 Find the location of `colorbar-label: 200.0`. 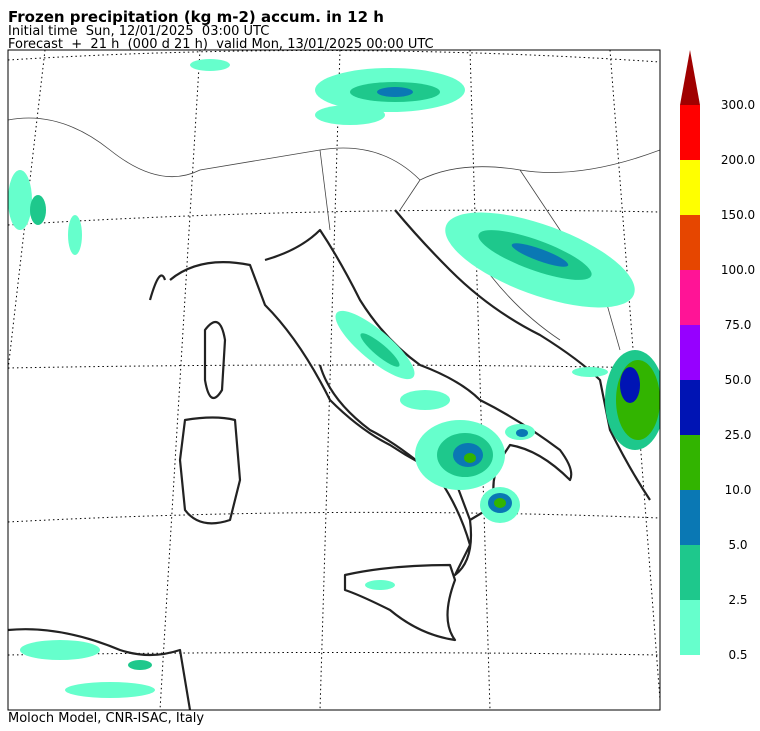

colorbar-label: 200.0 is located at coordinates (738, 160).